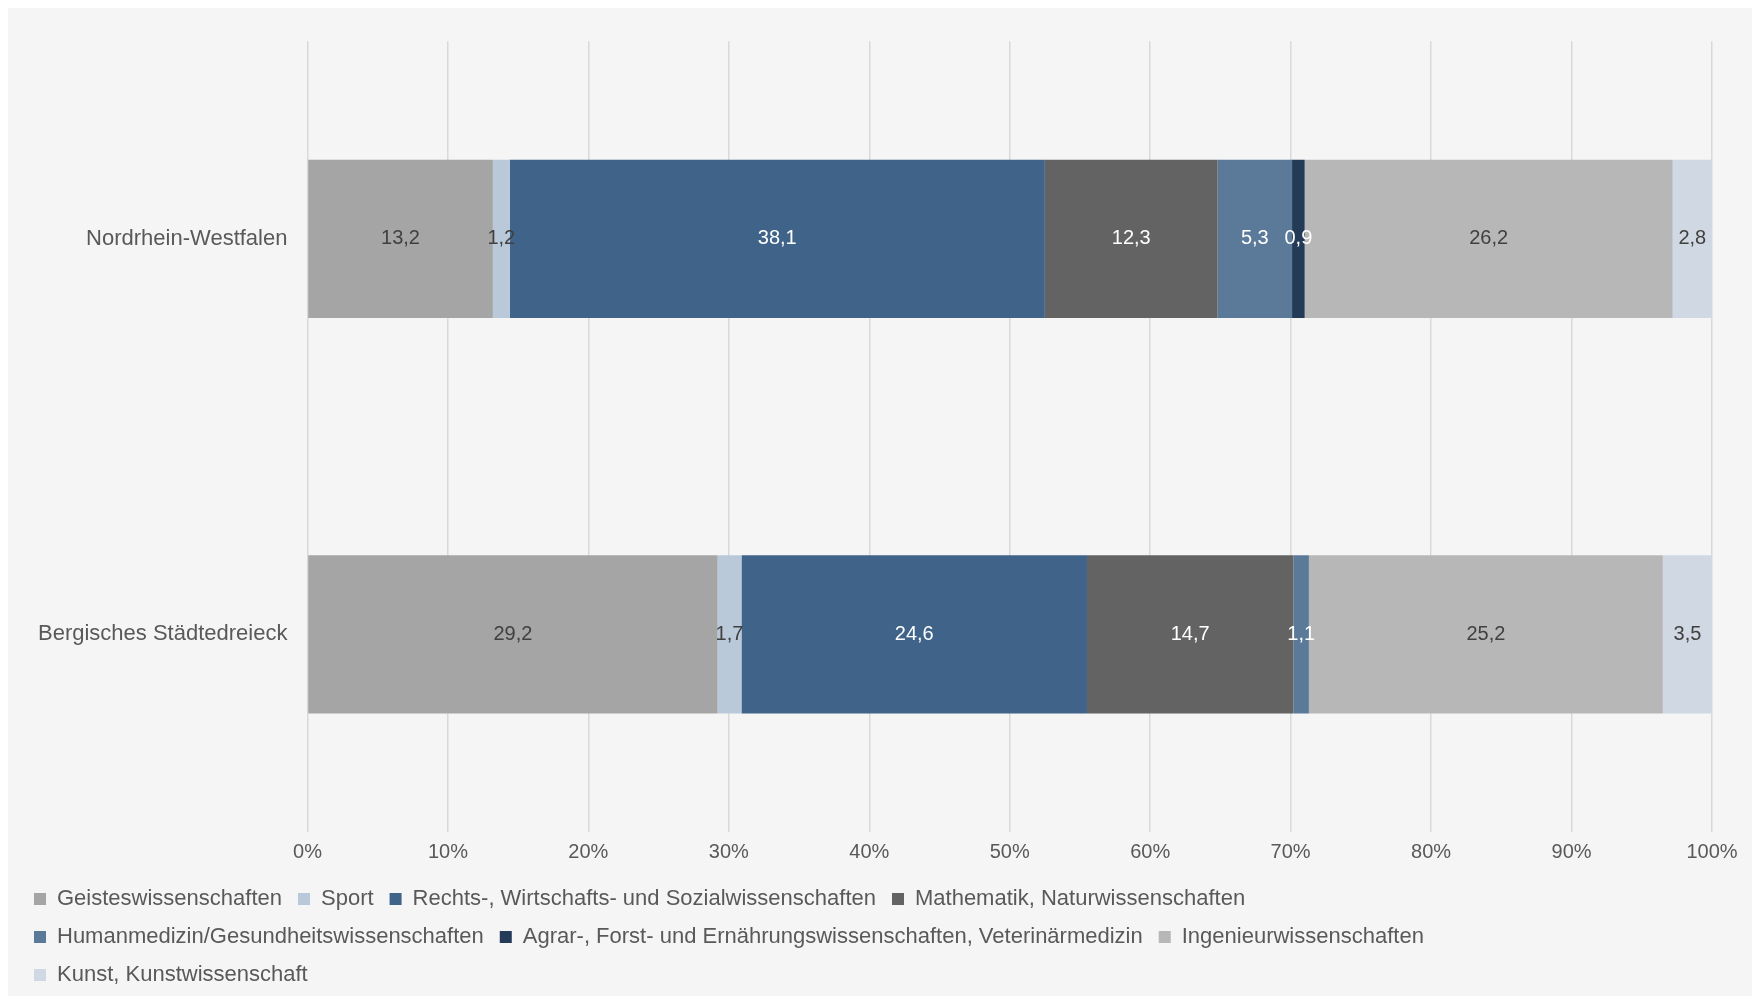 This screenshot has height=1004, width=1760. I want to click on data-label: 38,1, so click(777, 237).